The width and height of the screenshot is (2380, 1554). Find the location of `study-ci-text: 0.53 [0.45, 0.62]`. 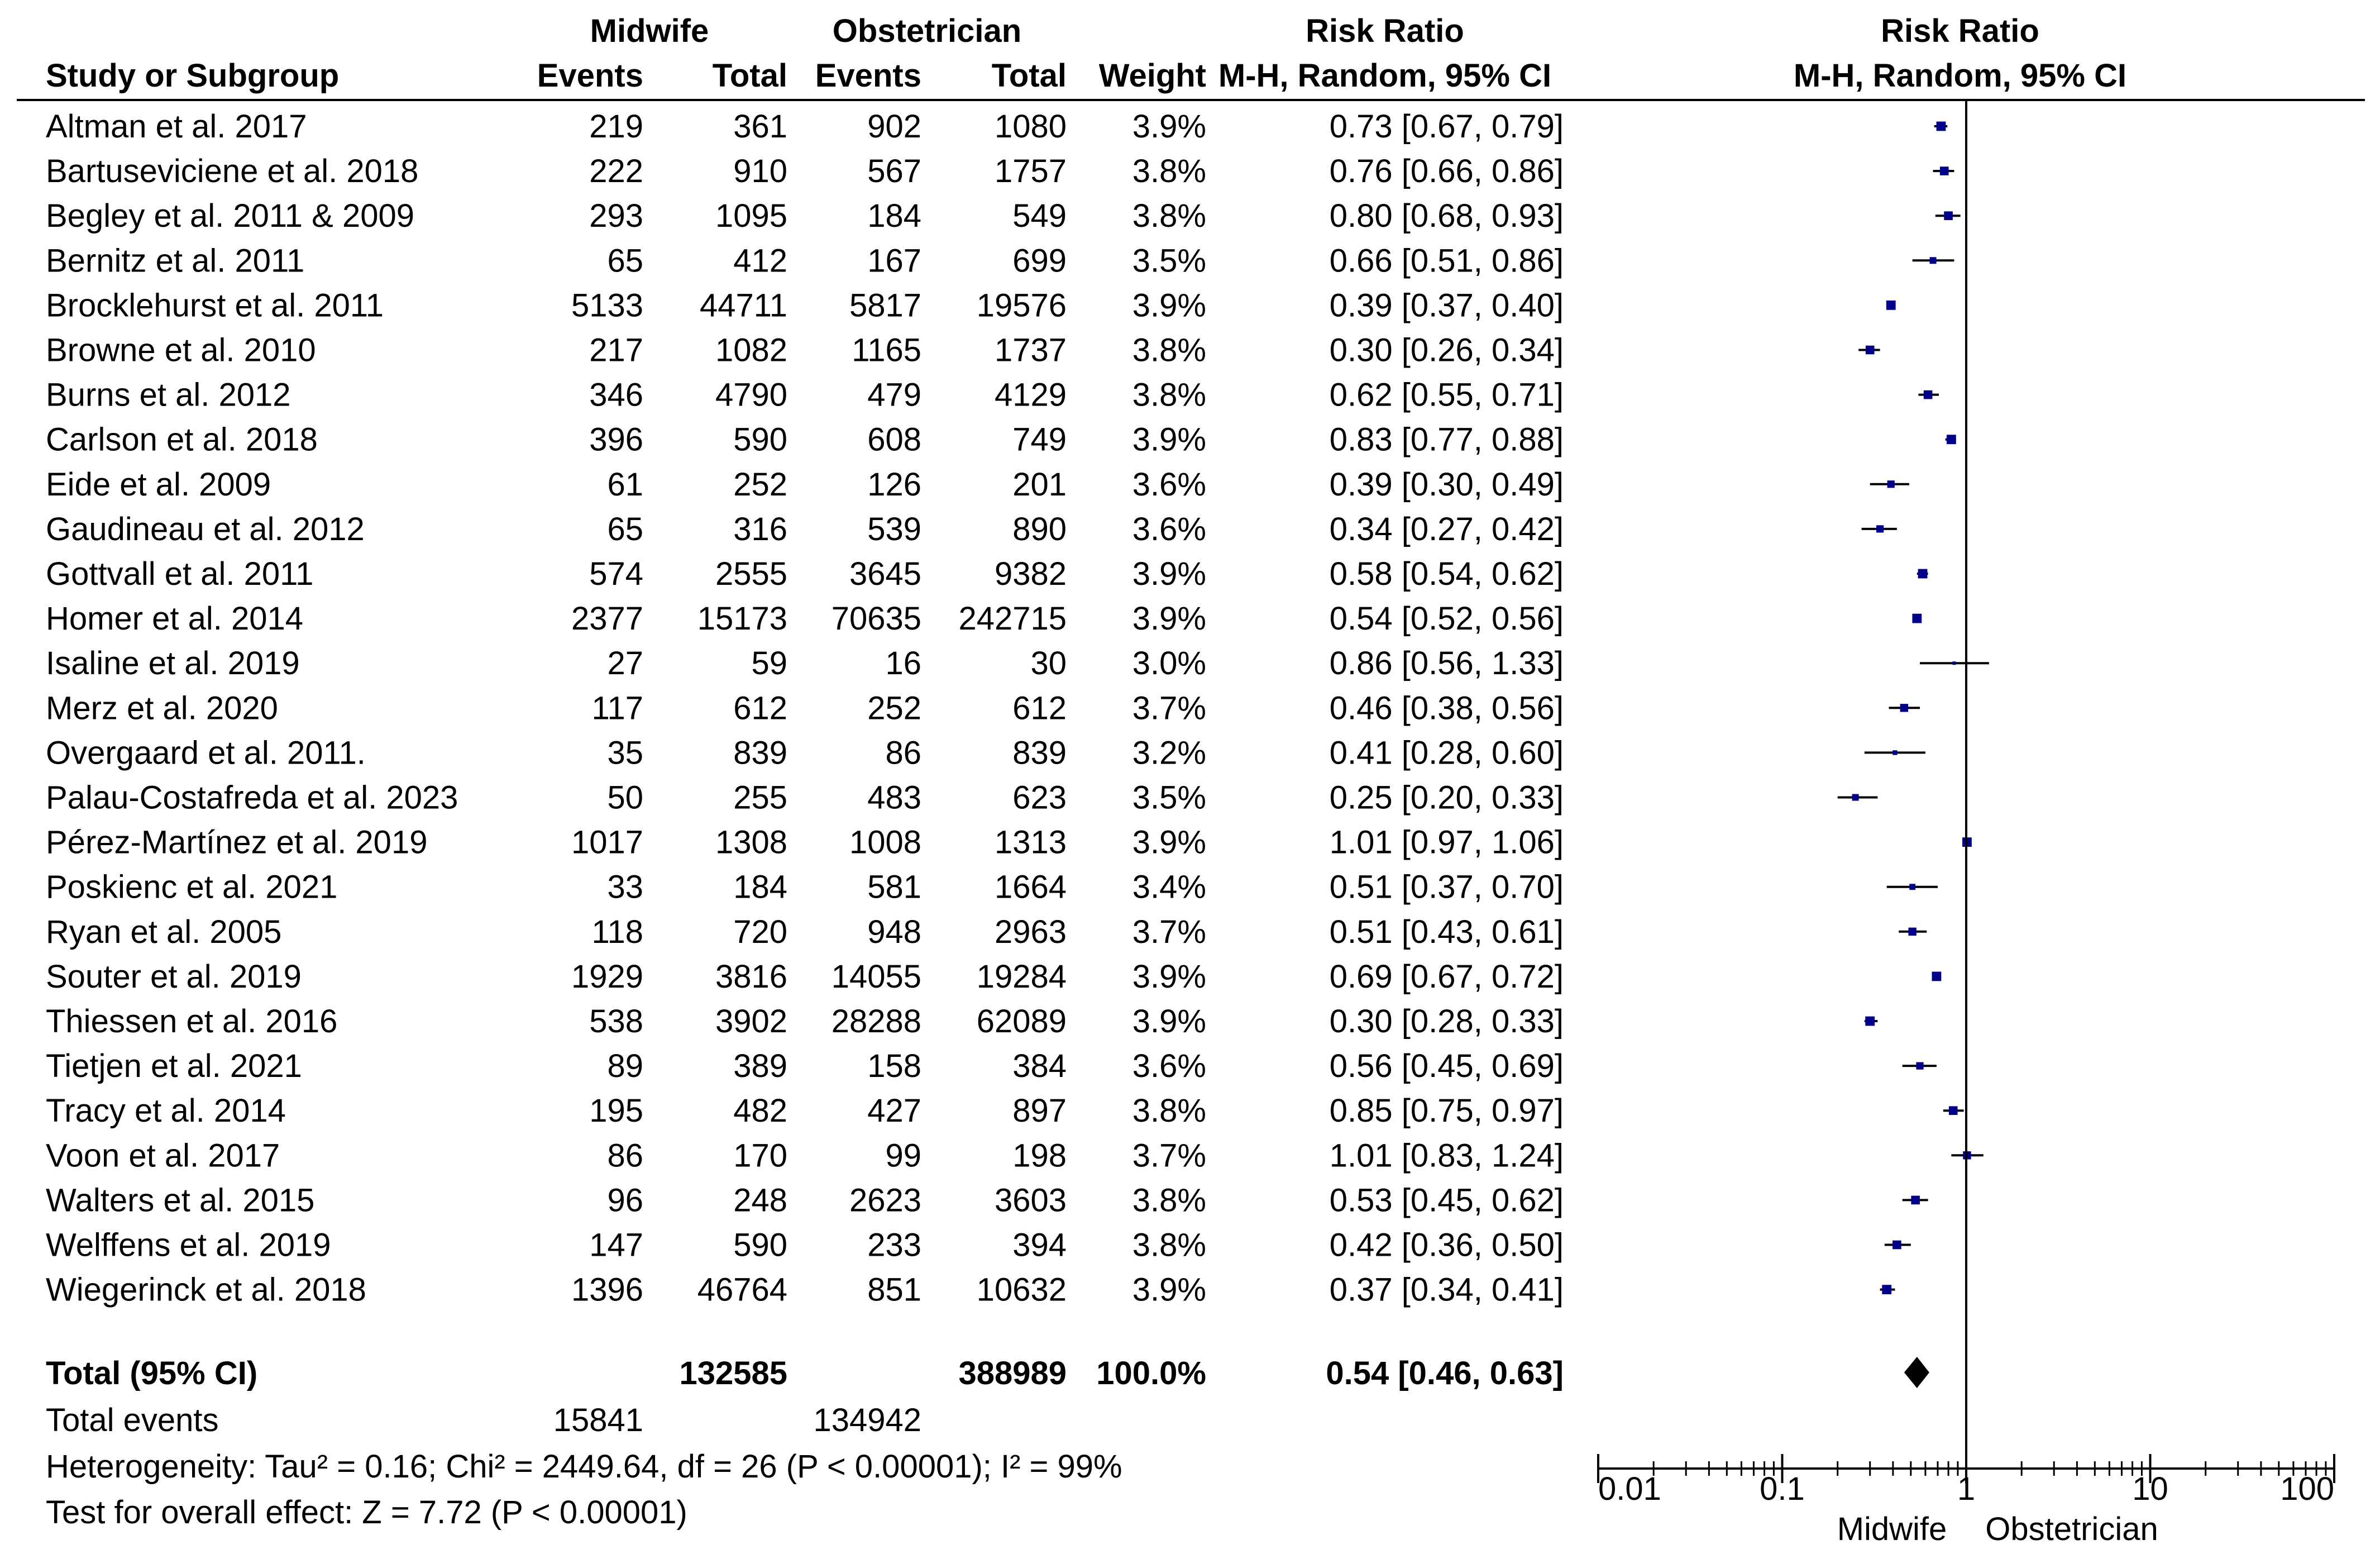

study-ci-text: 0.53 [0.45, 0.62] is located at coordinates (1447, 1200).